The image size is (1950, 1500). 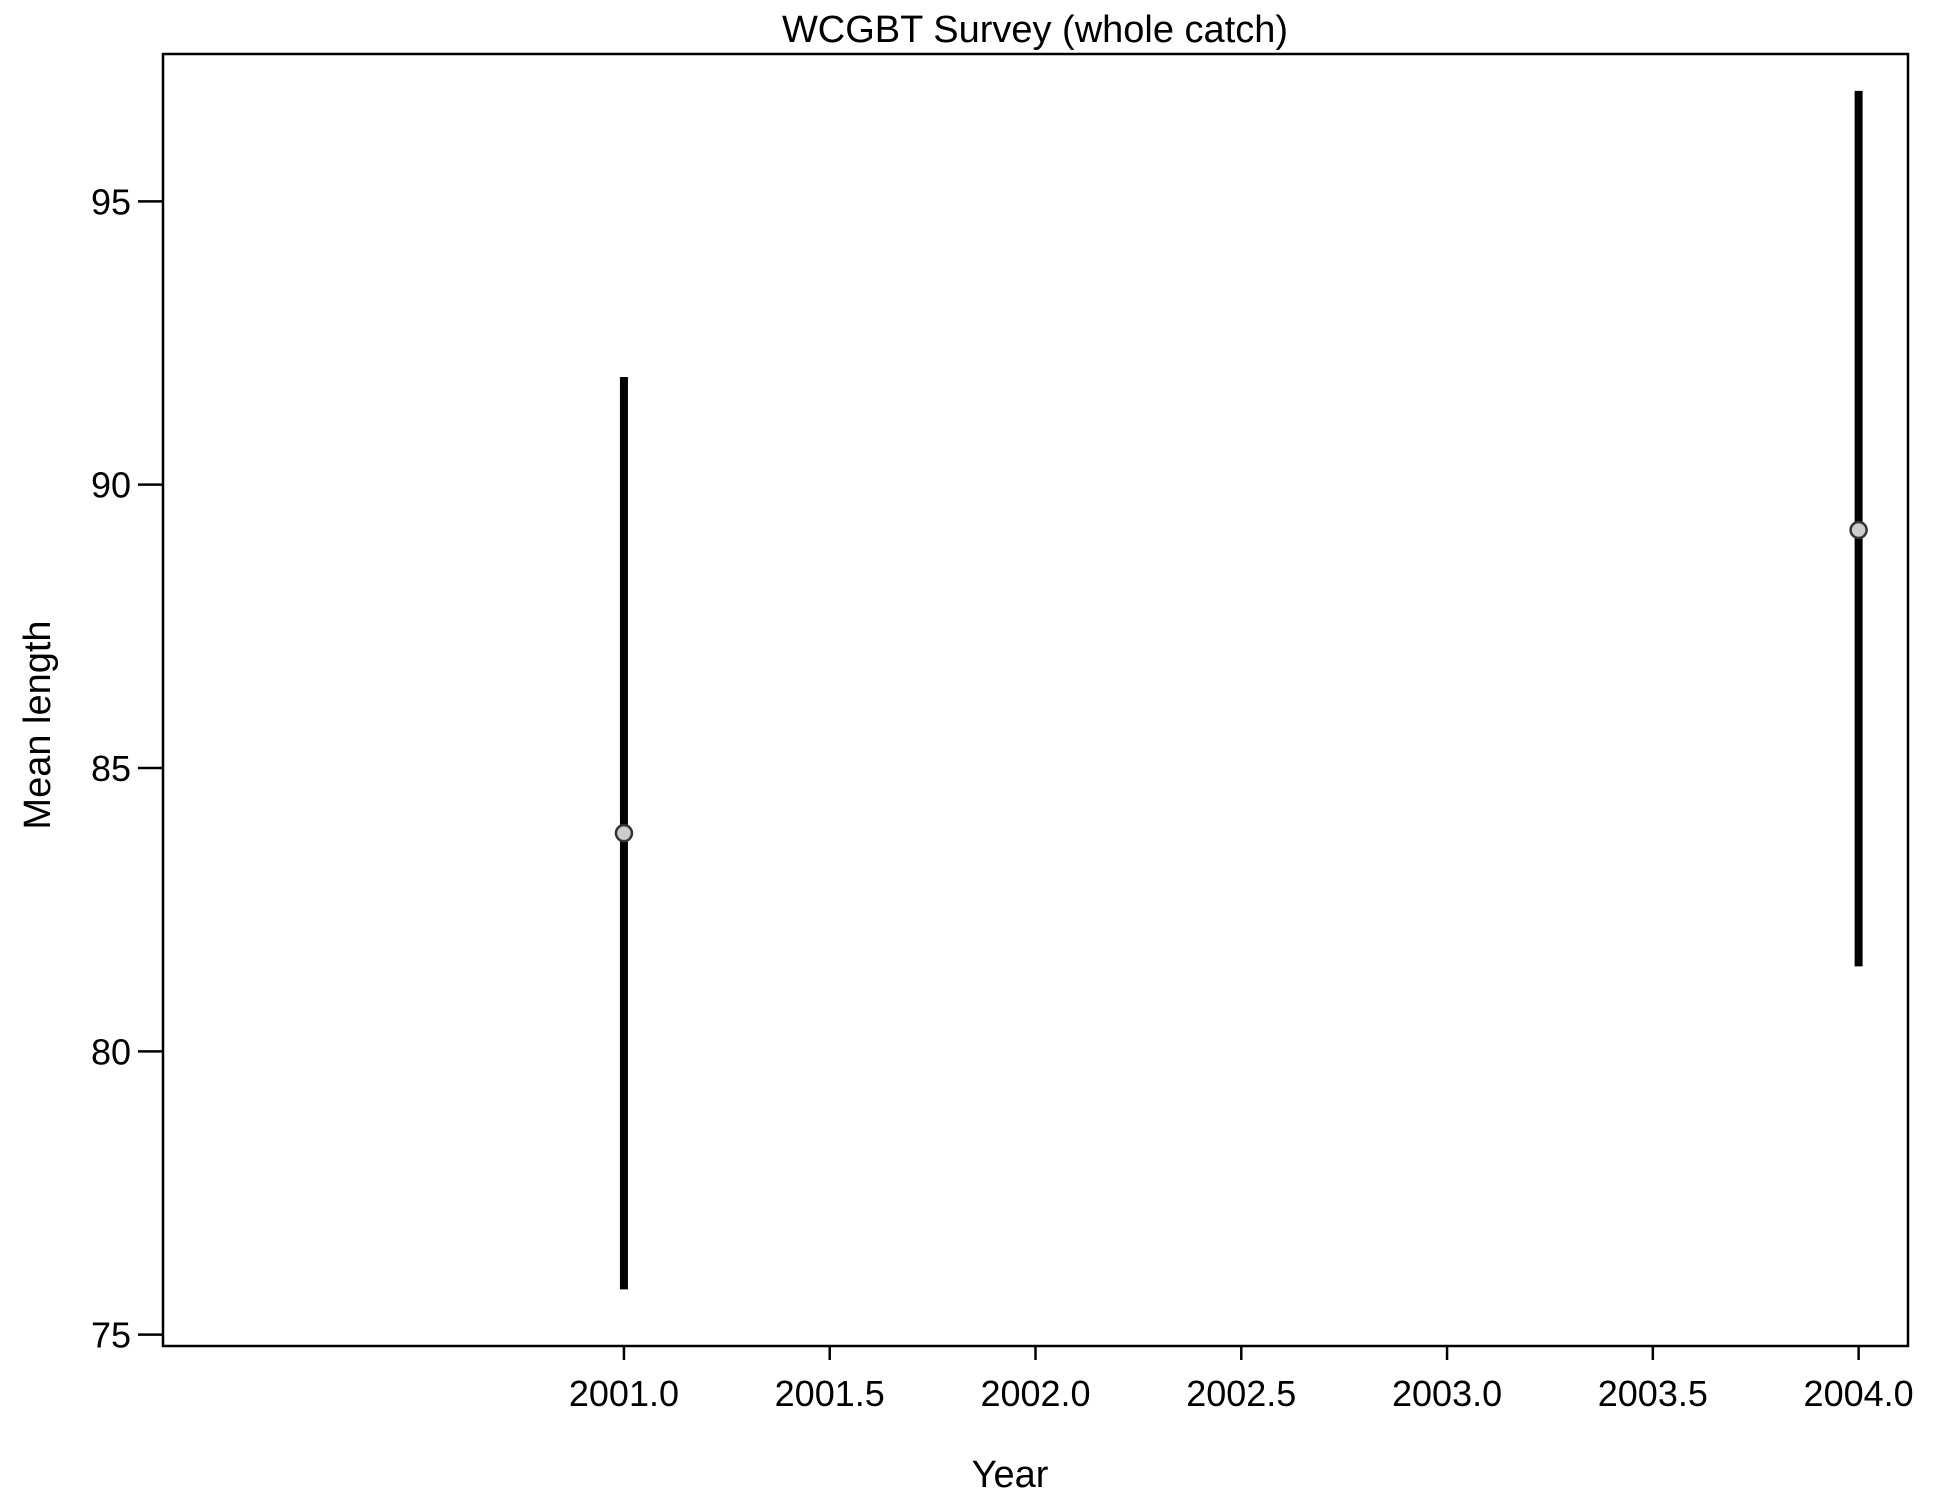 I want to click on y-tick-label: 95, so click(x=111, y=201).